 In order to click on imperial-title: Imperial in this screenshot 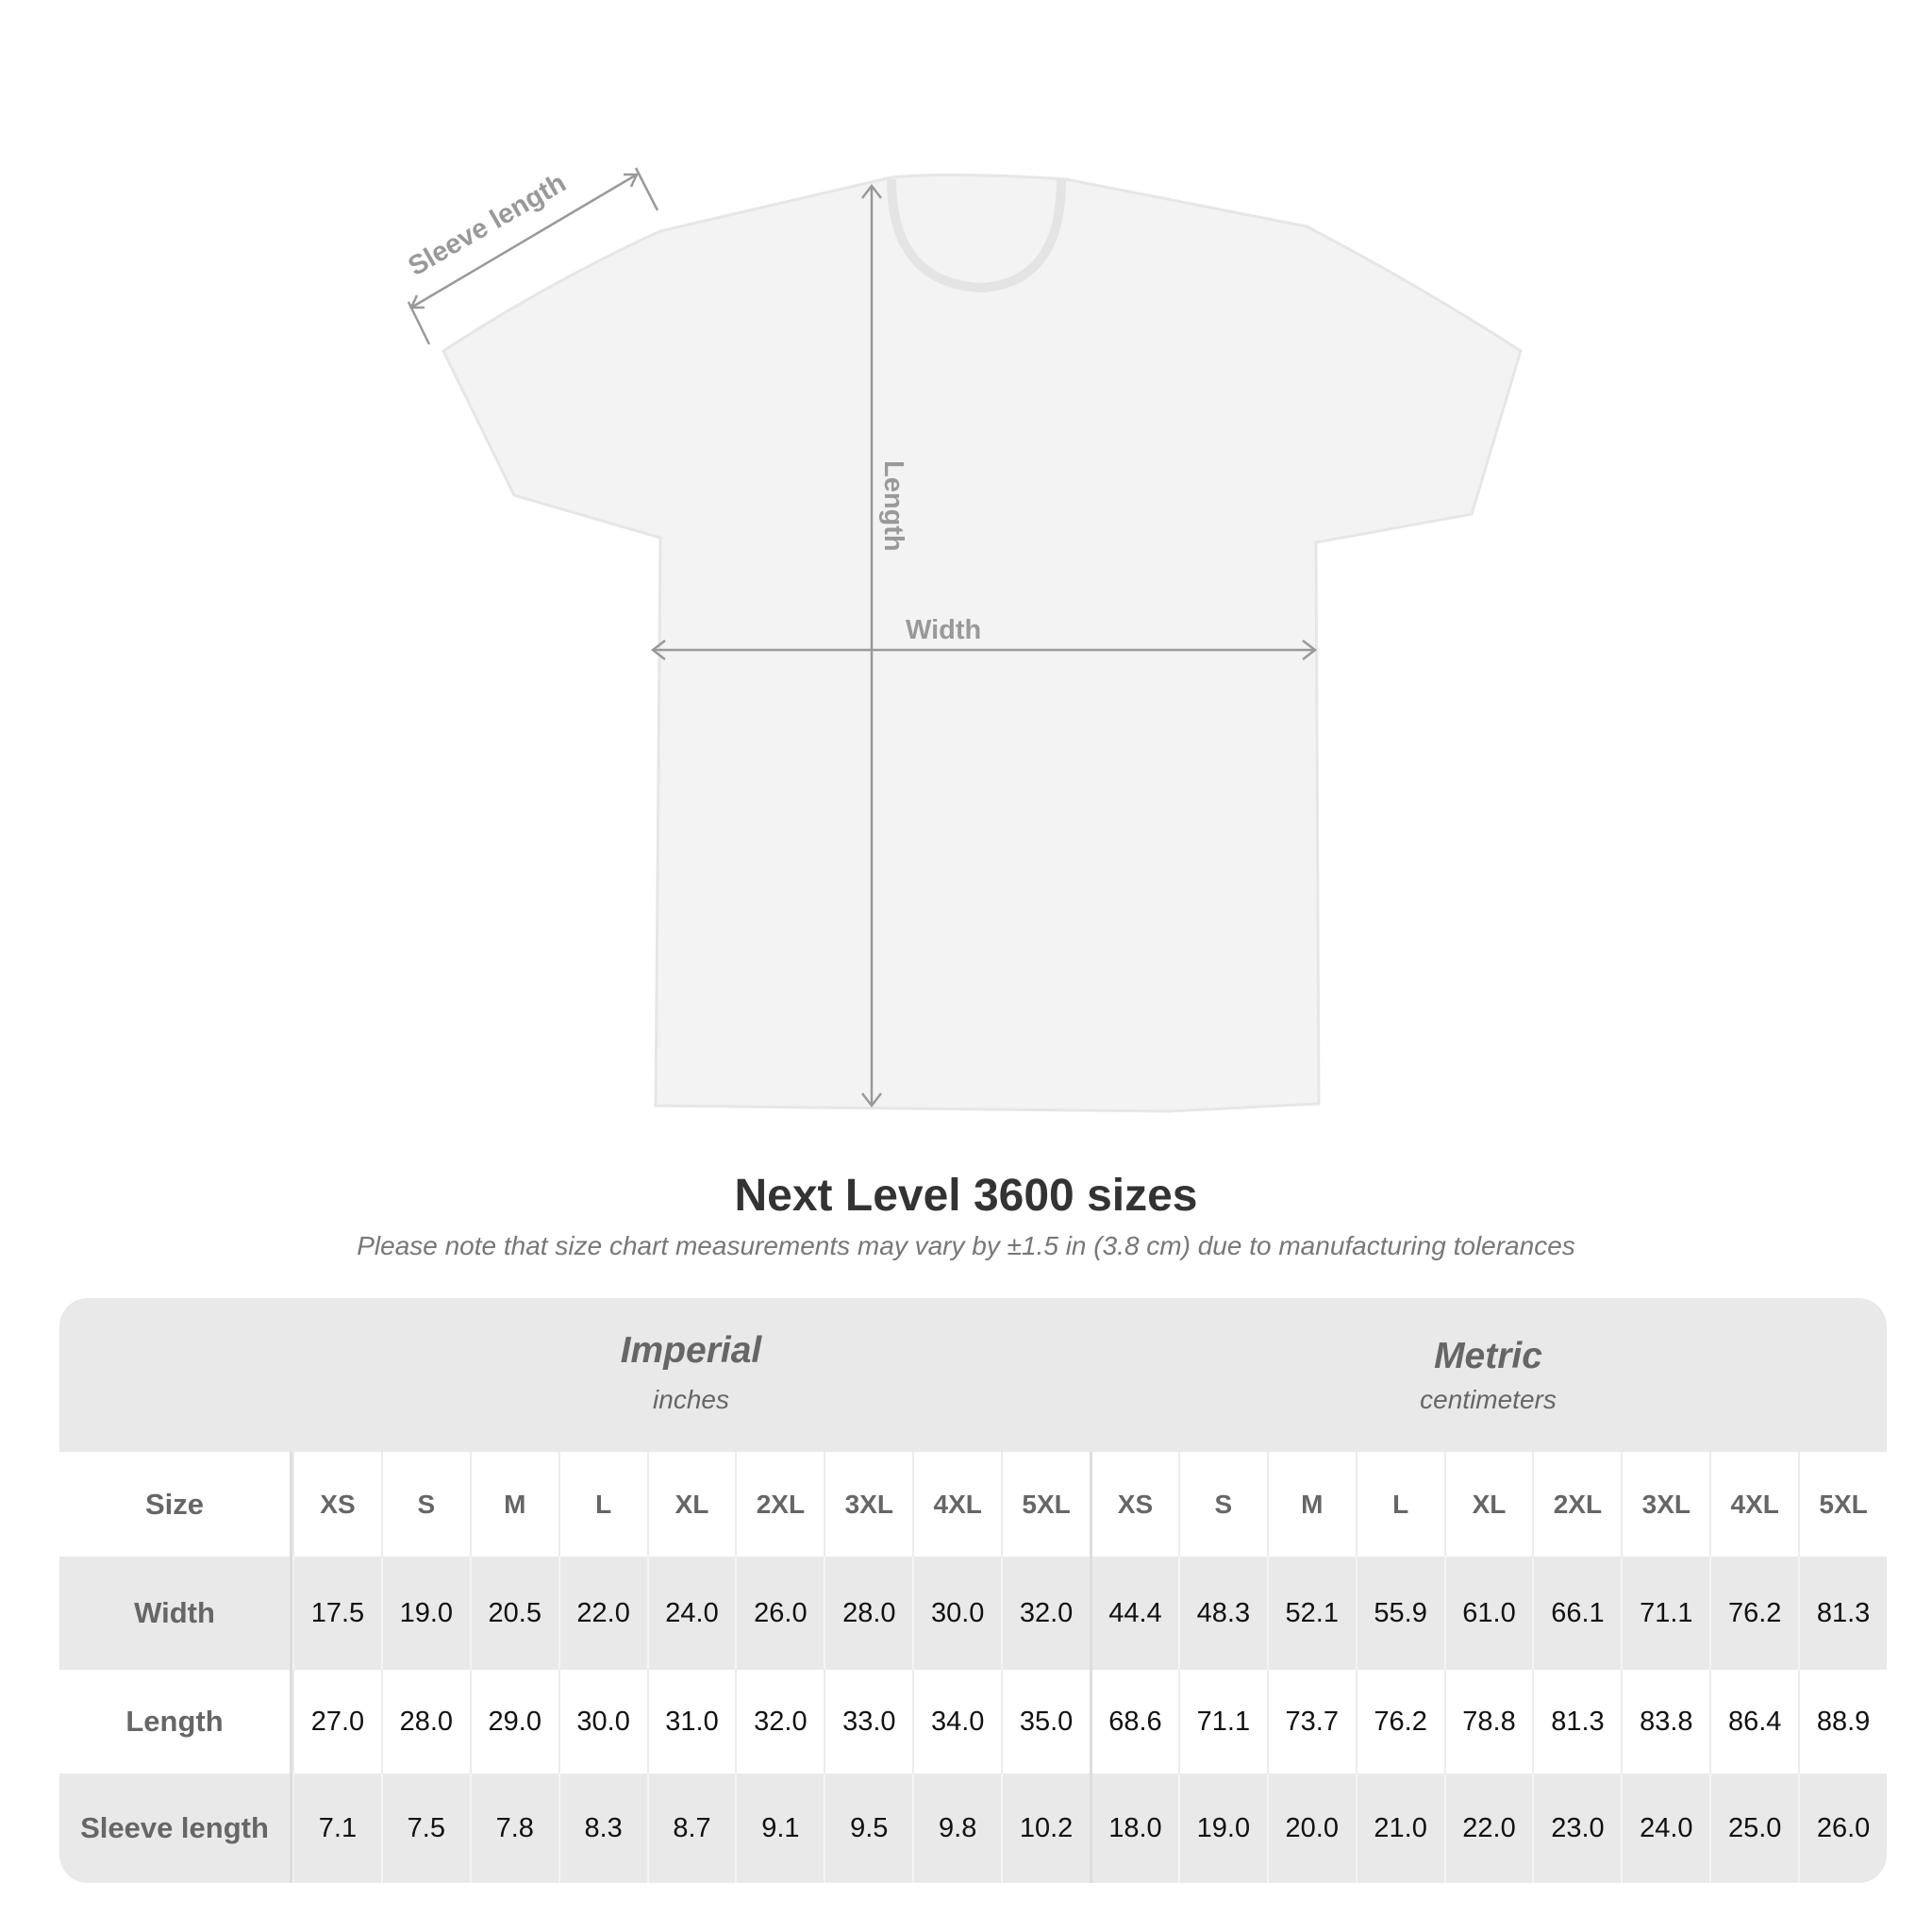, I will do `click(691, 1351)`.